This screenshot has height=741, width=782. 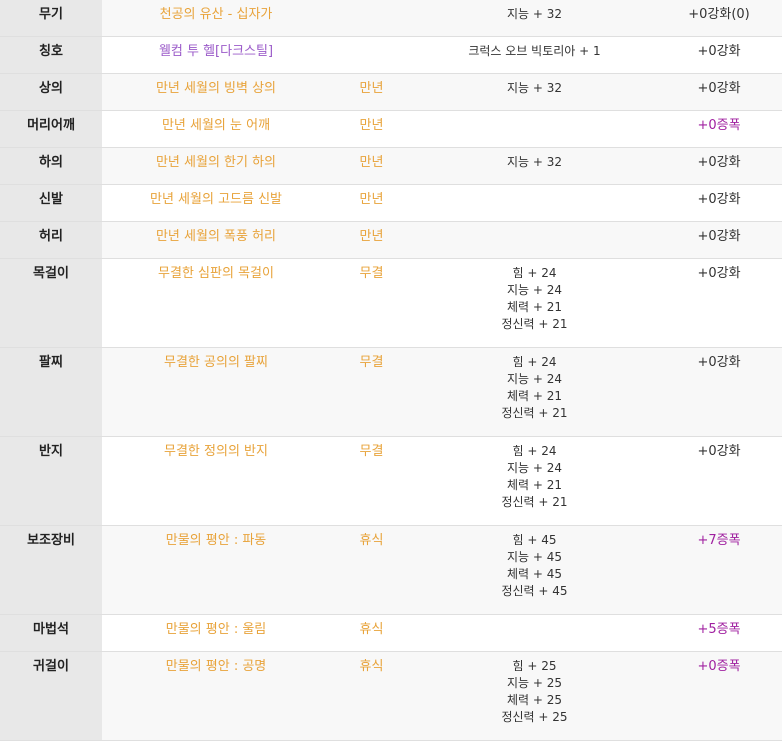 What do you see at coordinates (216, 165) in the screenshot?
I see `item-name-link: 만년 세월의 한기 하의` at bounding box center [216, 165].